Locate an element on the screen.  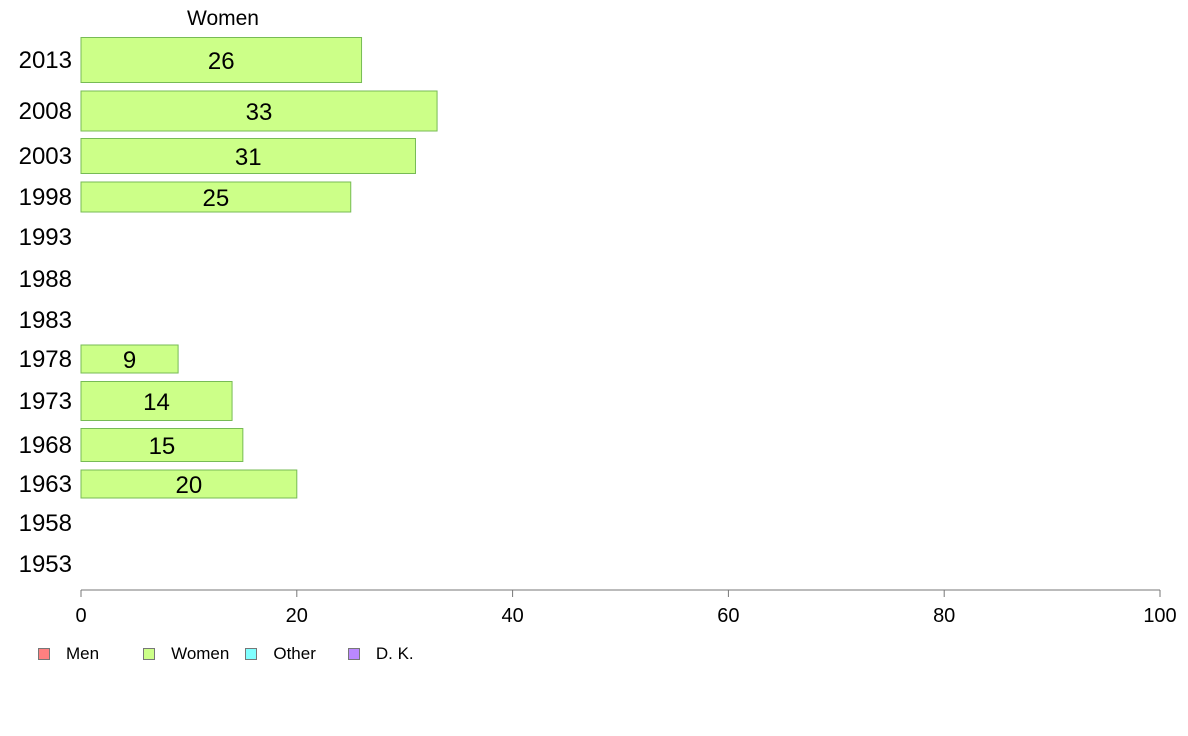
x-axis-ticks: 0 20 40 60 80 100 is located at coordinates (626, 608).